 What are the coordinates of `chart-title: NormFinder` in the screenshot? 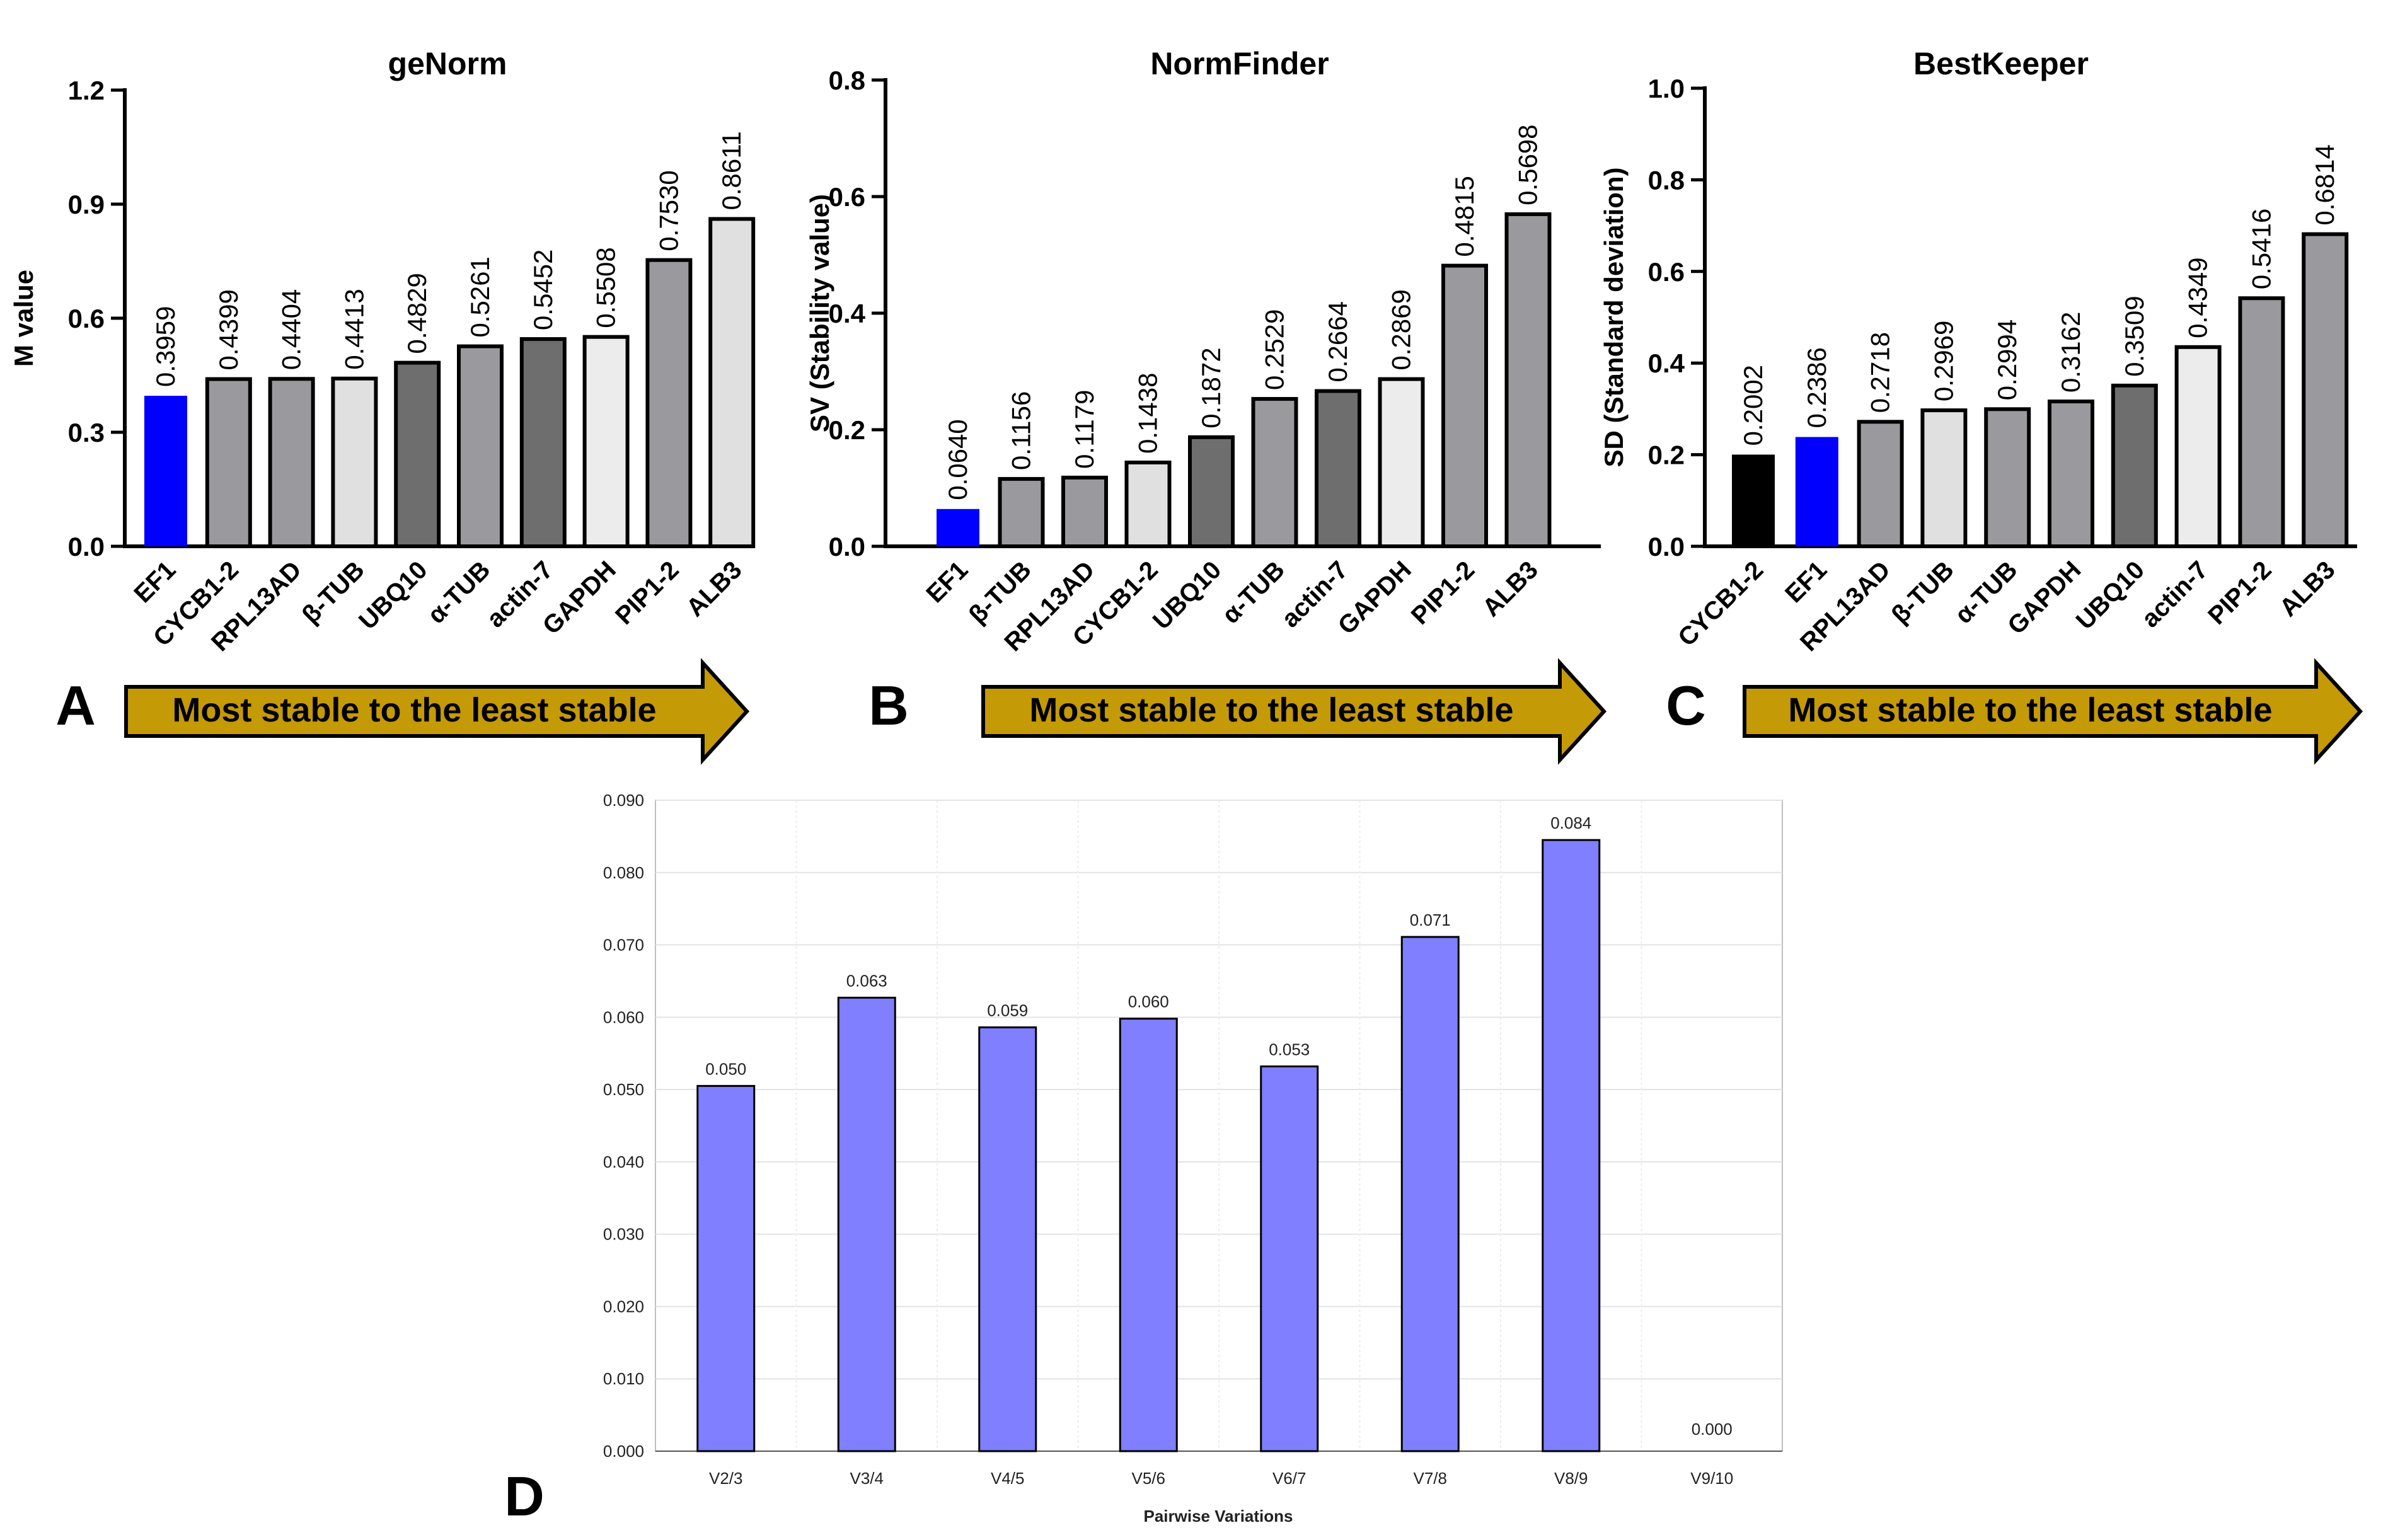 It's located at (1239, 63).